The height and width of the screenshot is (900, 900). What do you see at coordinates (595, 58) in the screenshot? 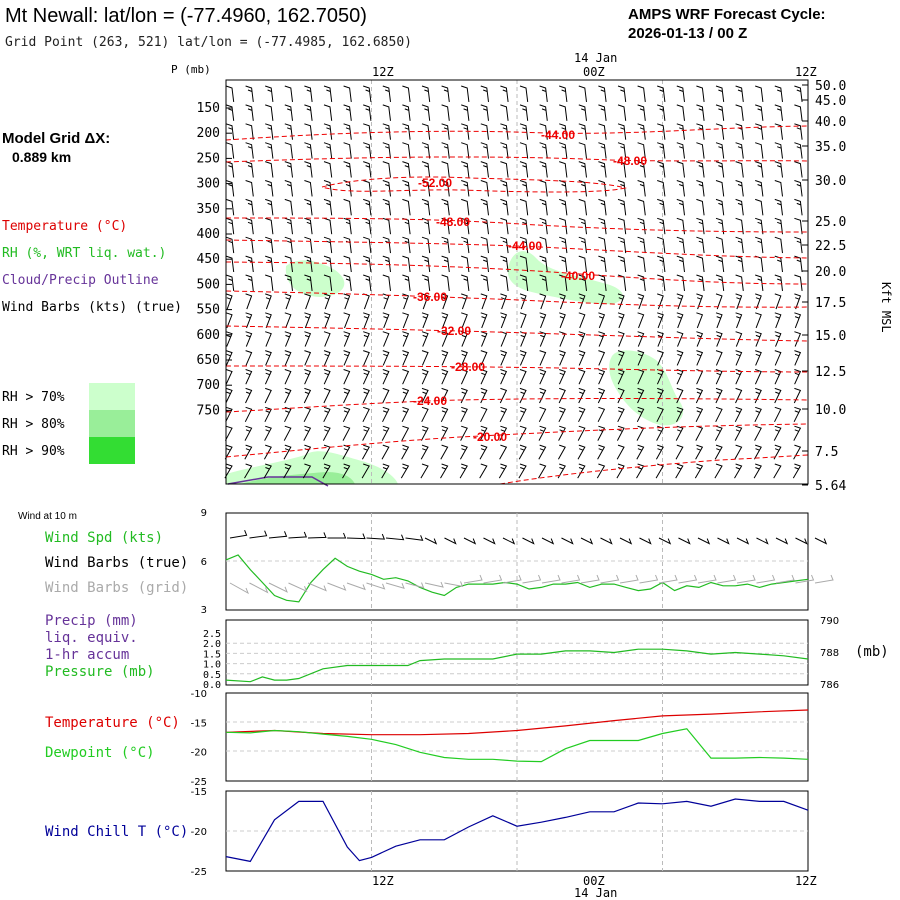
I see `top-date-label: 14 Jan` at bounding box center [595, 58].